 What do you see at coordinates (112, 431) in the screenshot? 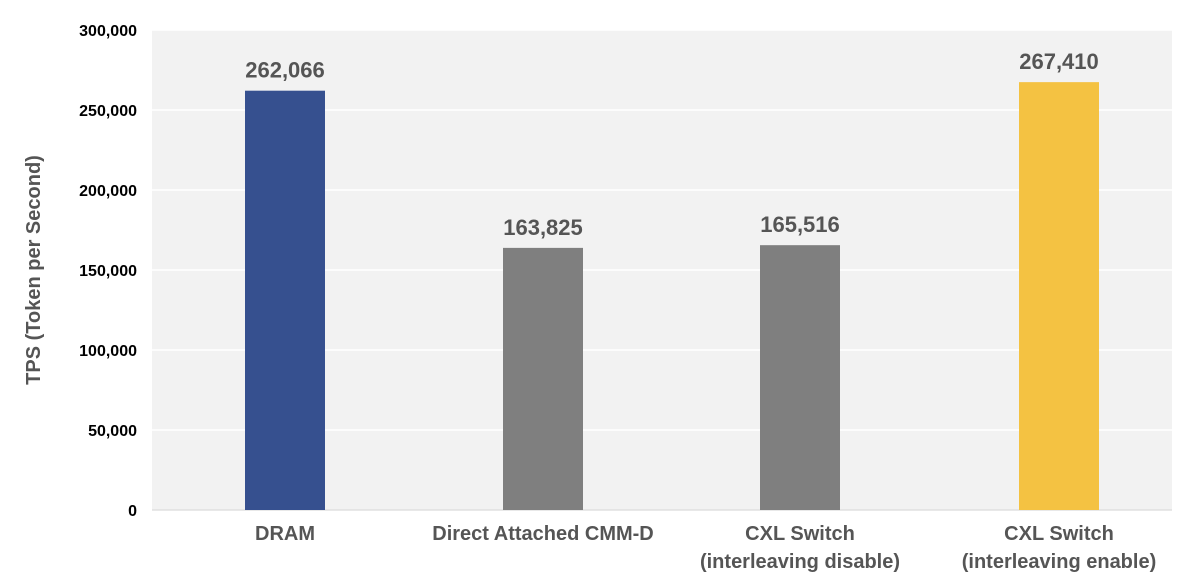
I see `y-tick-label: 50,000` at bounding box center [112, 431].